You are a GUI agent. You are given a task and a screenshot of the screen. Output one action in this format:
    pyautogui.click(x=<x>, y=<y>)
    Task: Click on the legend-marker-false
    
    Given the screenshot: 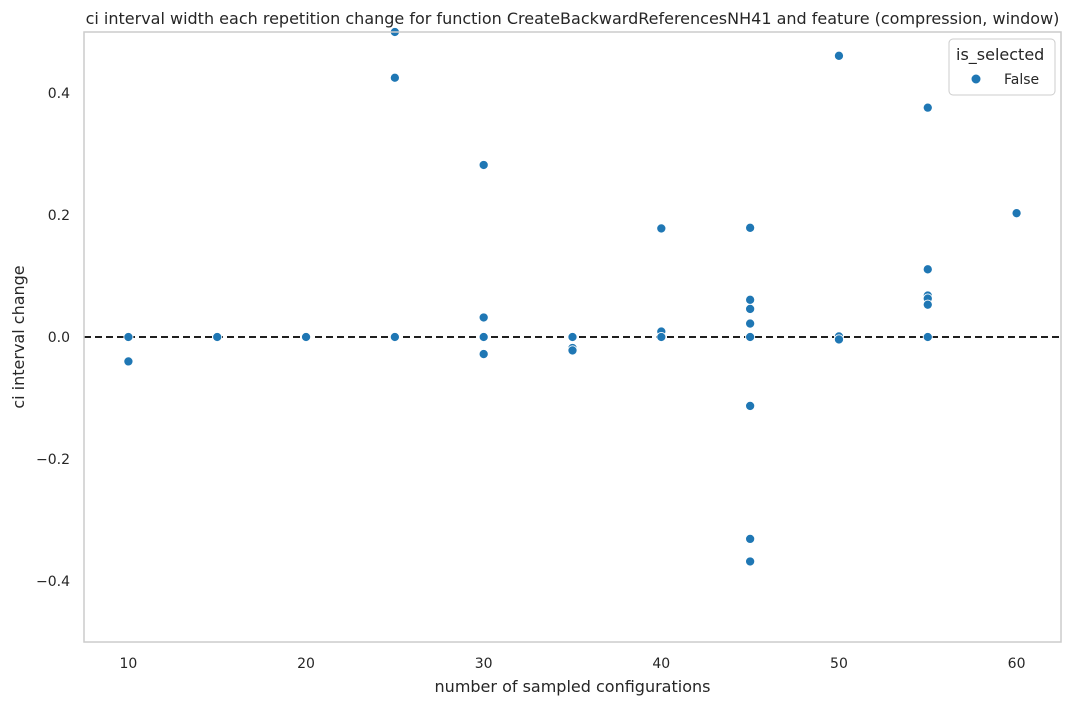 What is the action you would take?
    pyautogui.click(x=976, y=79)
    